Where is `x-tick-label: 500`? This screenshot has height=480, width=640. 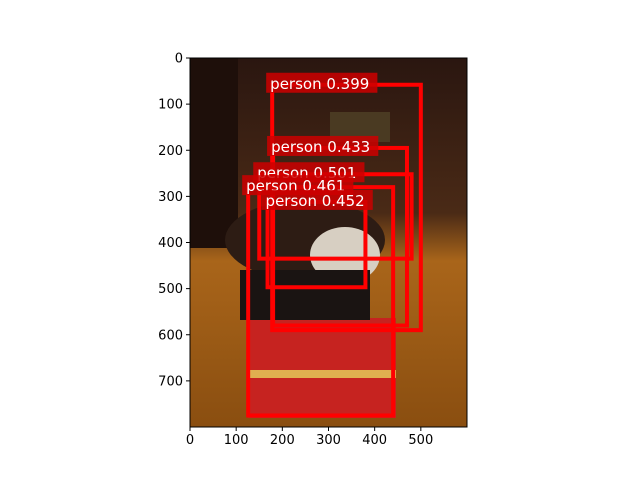
x-tick-label: 500 is located at coordinates (420, 440).